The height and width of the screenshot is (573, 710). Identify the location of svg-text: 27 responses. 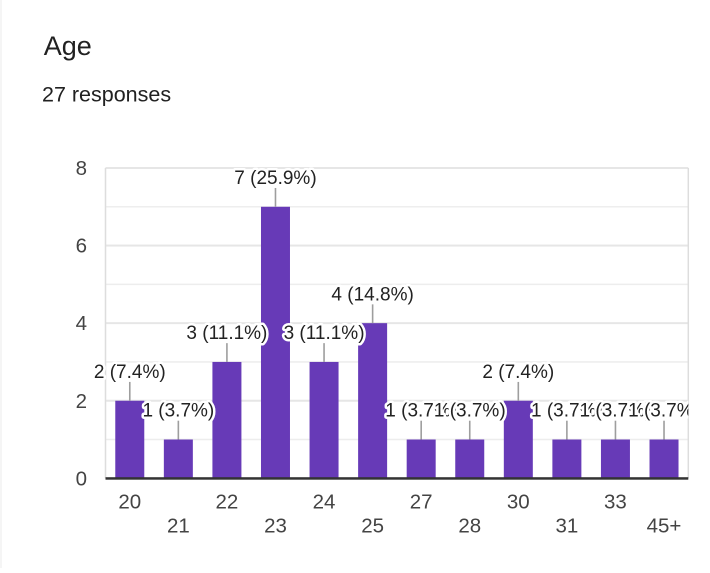
(106, 94).